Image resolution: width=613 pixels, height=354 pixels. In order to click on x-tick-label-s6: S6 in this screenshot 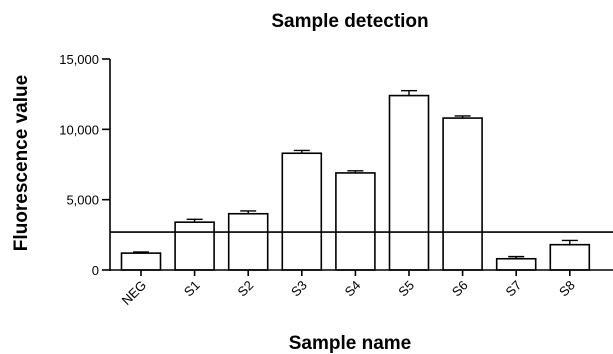, I will do `click(460, 289)`.